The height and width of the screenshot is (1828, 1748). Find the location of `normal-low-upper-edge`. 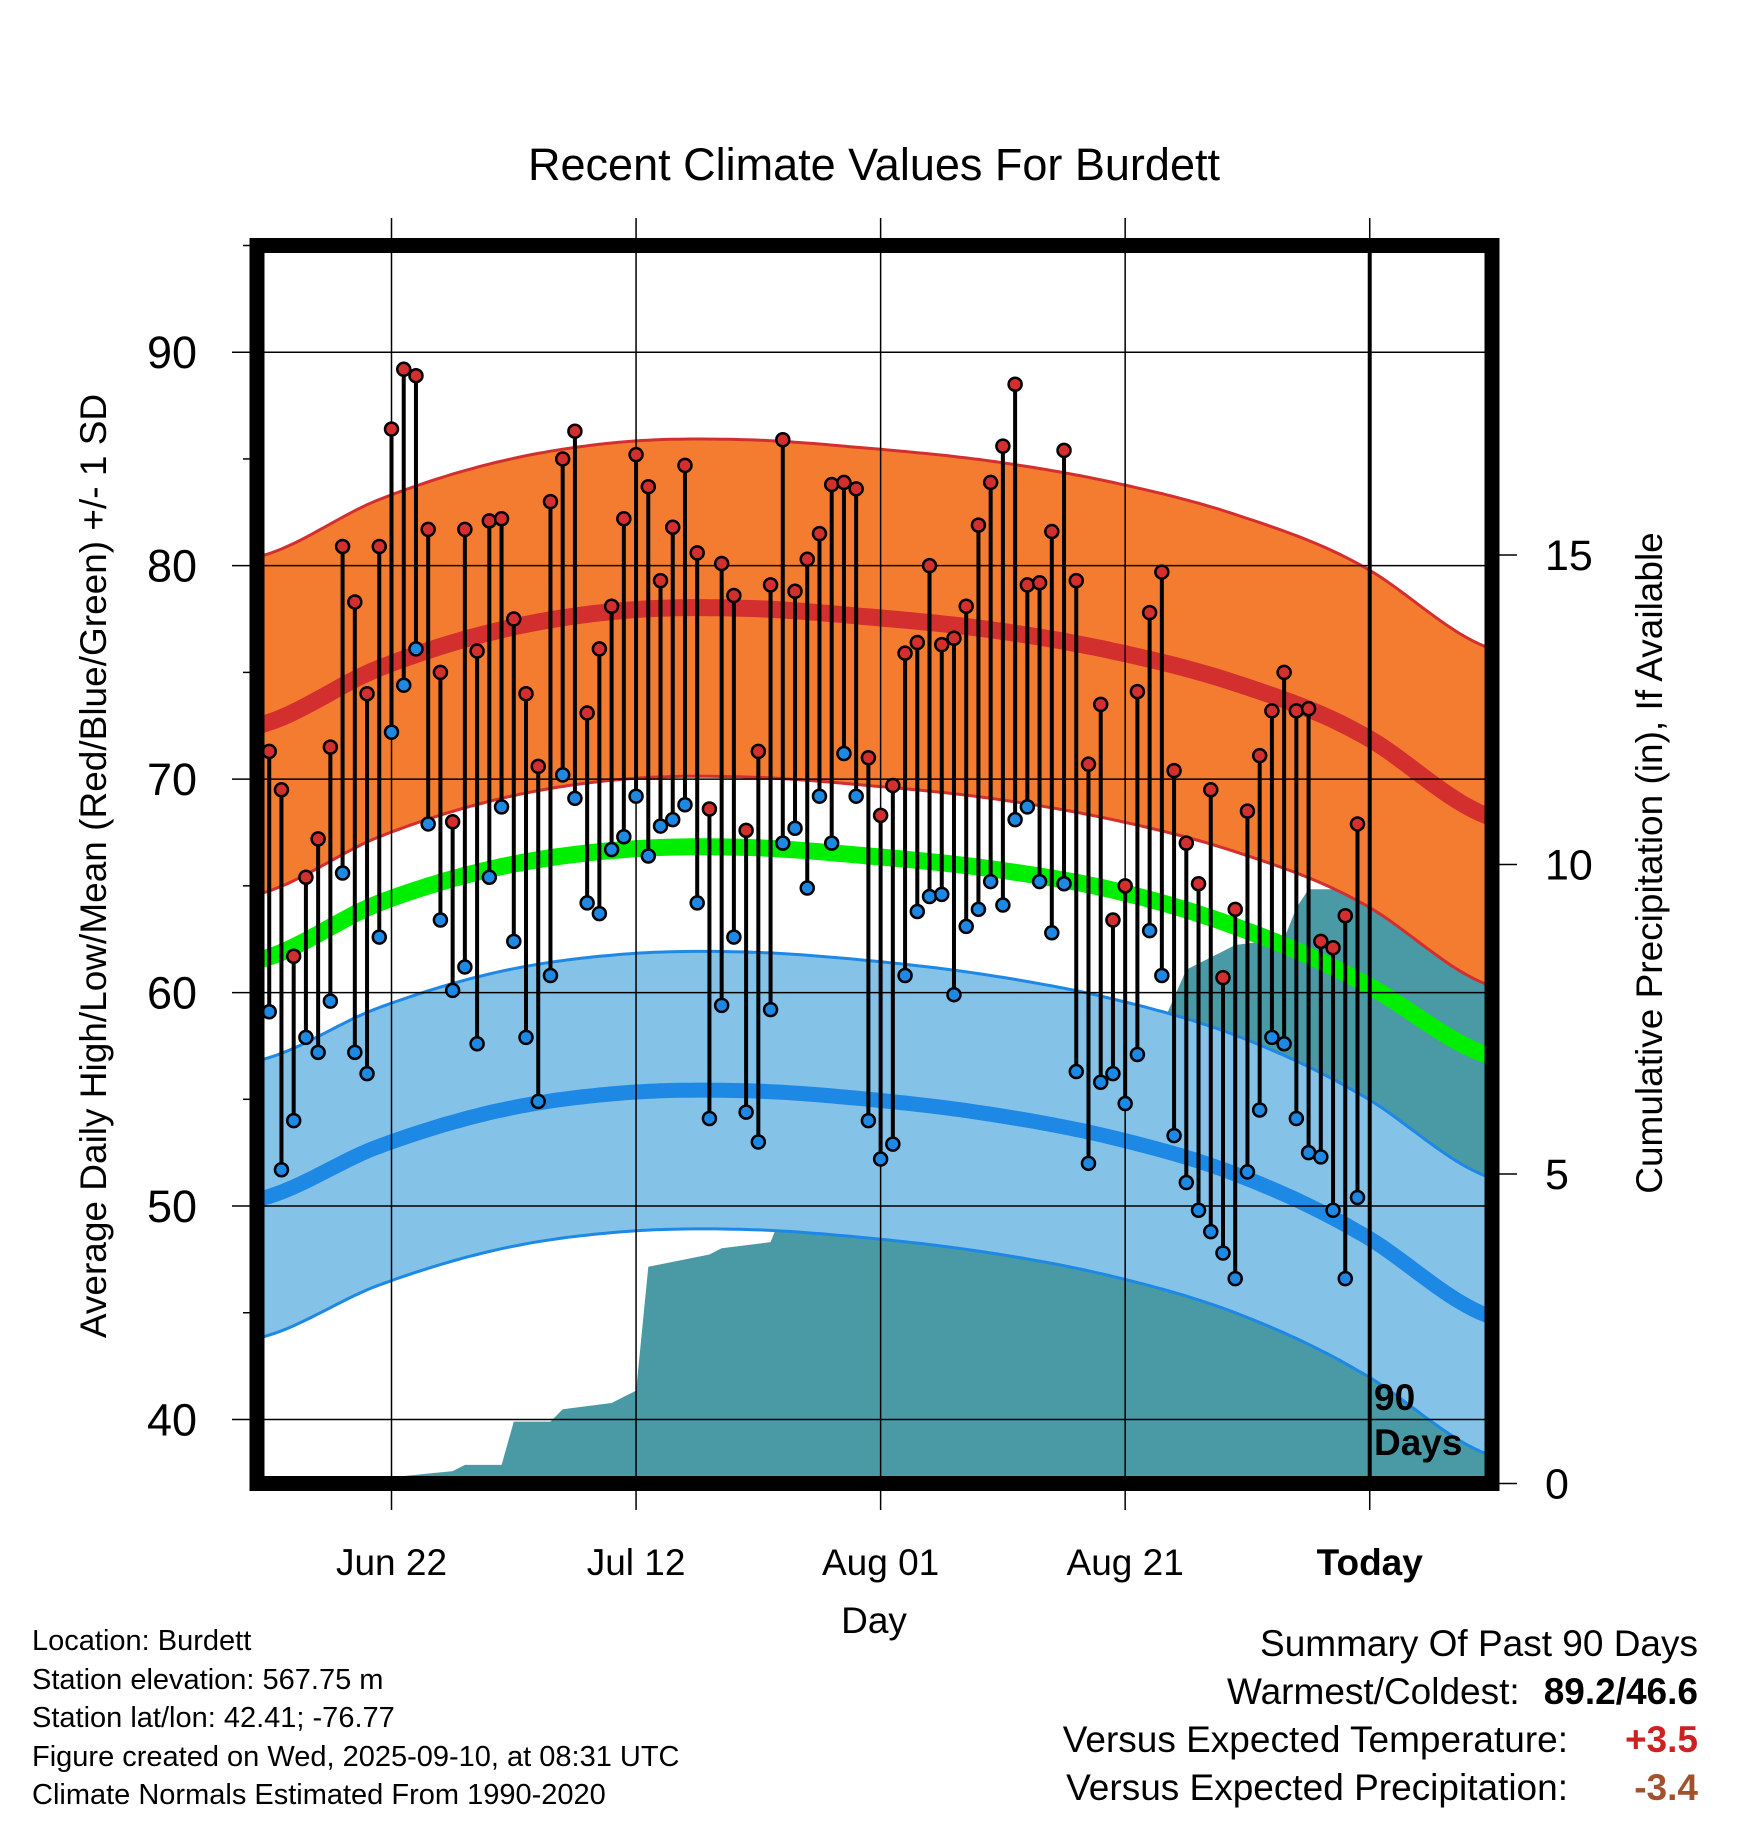

normal-low-upper-edge is located at coordinates (877, 1064).